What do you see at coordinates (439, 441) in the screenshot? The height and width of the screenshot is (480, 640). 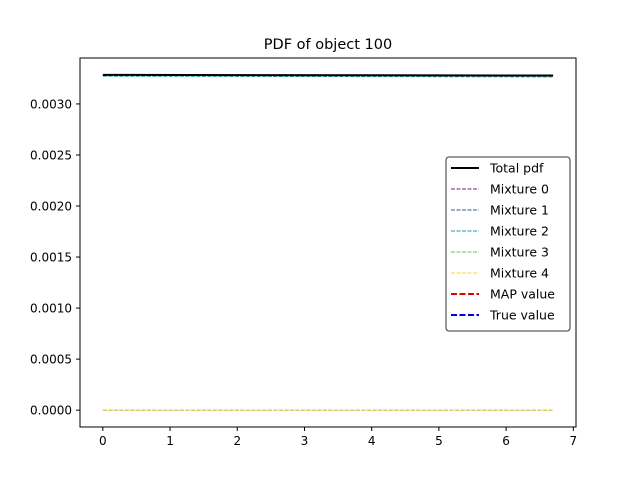 I see `x-tick-label: 5` at bounding box center [439, 441].